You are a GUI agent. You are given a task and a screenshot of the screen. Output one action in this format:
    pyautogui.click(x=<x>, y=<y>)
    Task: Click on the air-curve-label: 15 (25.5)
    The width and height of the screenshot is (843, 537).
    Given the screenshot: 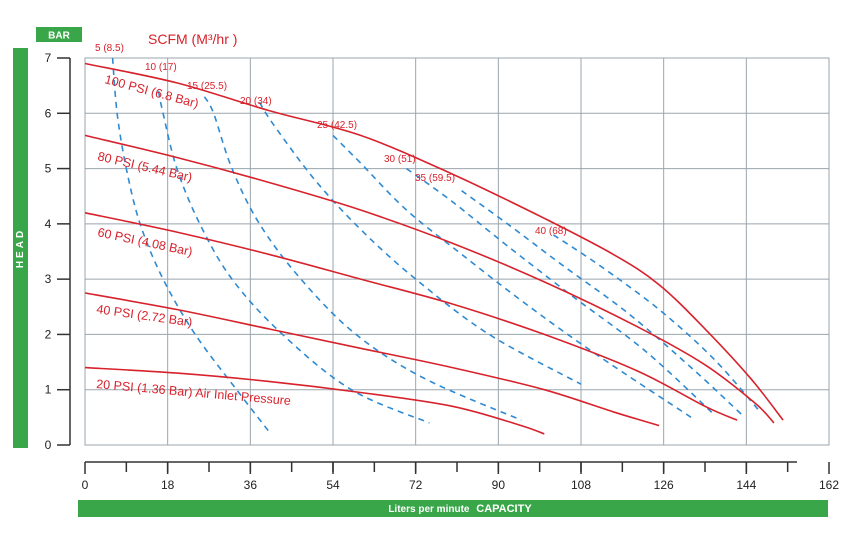 What is the action you would take?
    pyautogui.click(x=207, y=86)
    